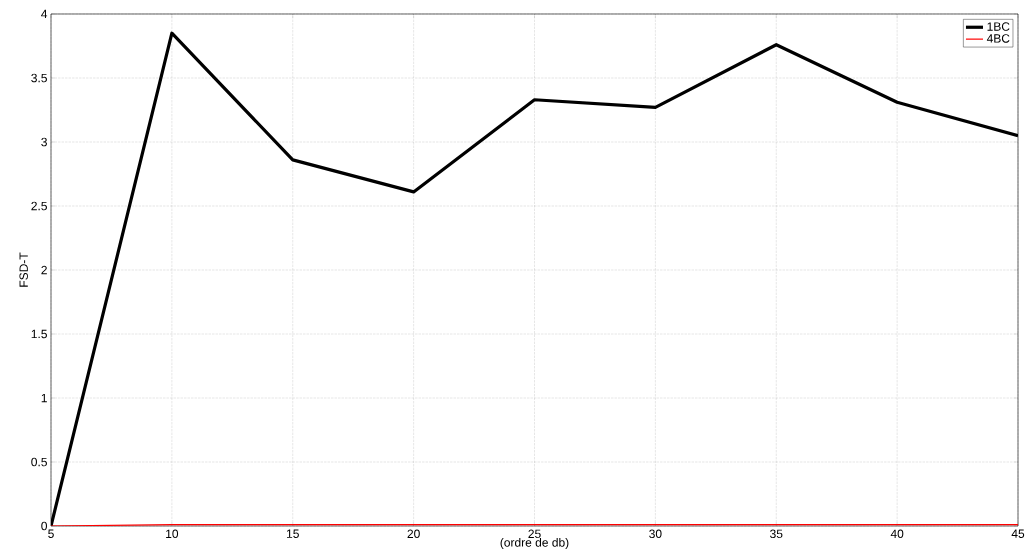 The height and width of the screenshot is (552, 1033). Describe the element at coordinates (998, 38) in the screenshot. I see `legend-label: 4BC` at that location.